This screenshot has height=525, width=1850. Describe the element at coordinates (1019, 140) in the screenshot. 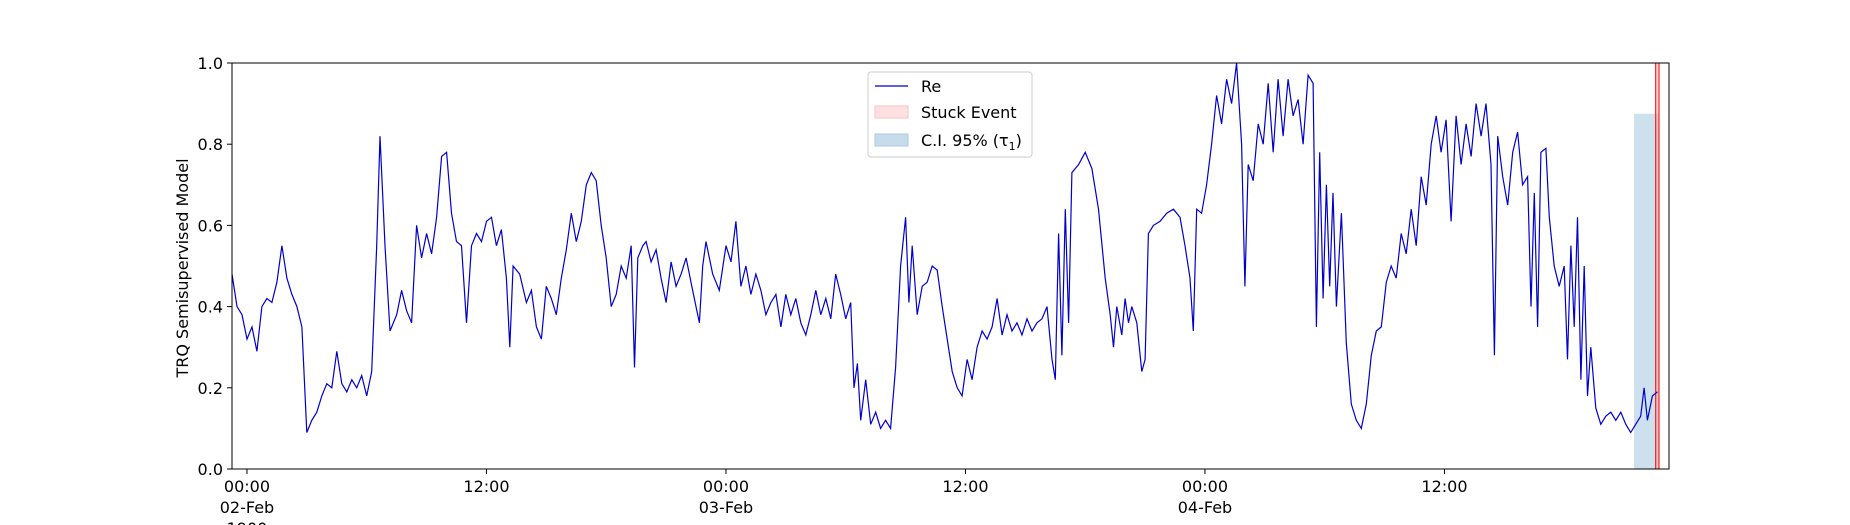

I see `legend-label-ci-tail: )` at that location.